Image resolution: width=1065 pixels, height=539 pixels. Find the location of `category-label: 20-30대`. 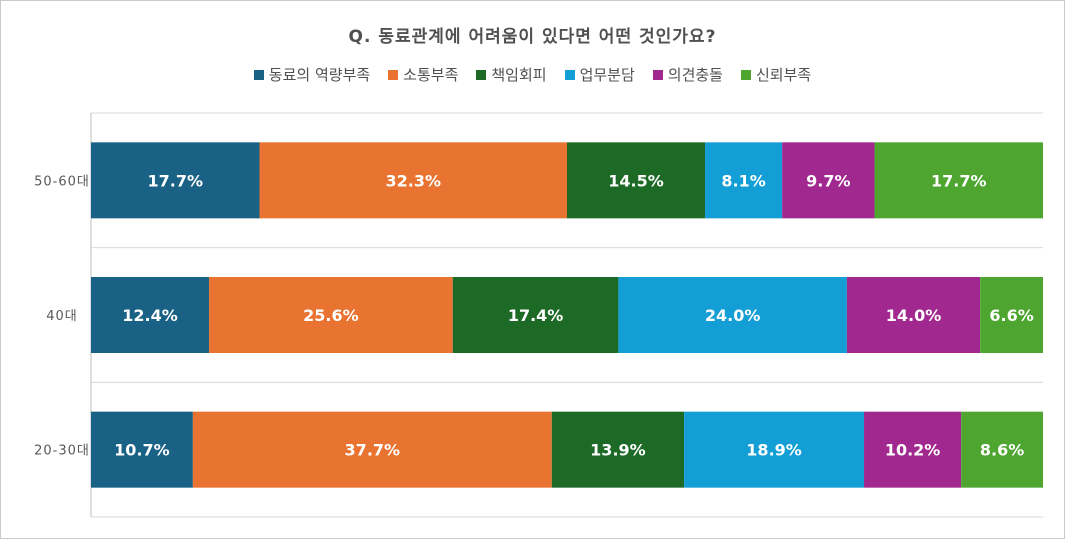

category-label: 20-30대 is located at coordinates (62, 451).